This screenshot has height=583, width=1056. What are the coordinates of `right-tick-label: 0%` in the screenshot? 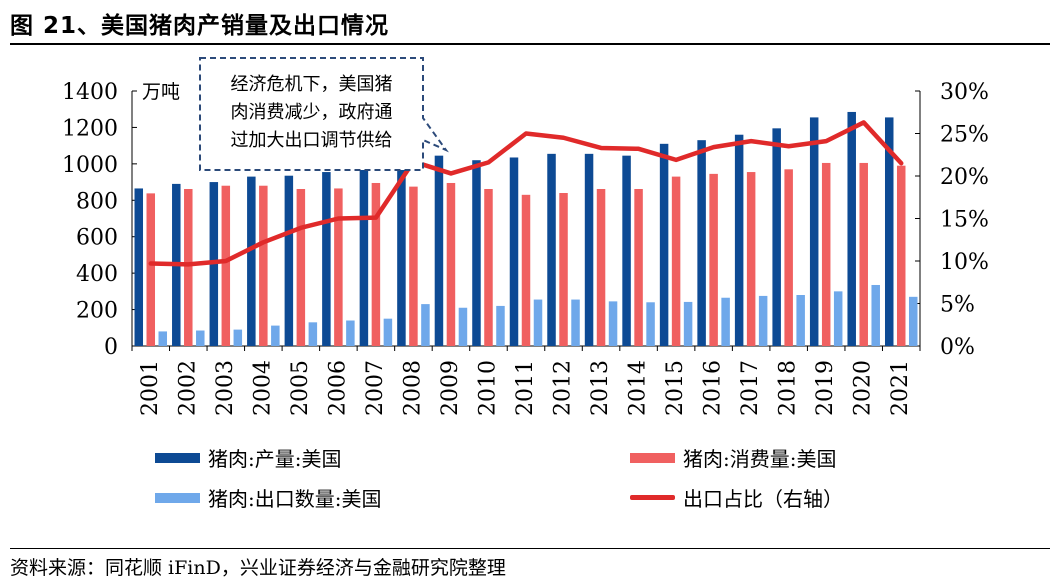 It's located at (957, 347).